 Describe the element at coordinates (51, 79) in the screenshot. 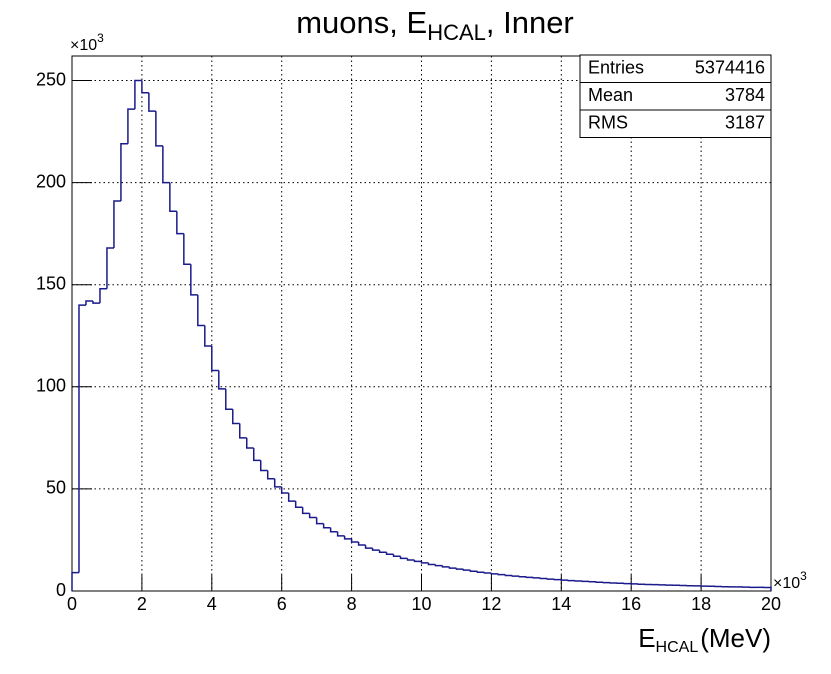

I see `y-tick-label: 250` at that location.